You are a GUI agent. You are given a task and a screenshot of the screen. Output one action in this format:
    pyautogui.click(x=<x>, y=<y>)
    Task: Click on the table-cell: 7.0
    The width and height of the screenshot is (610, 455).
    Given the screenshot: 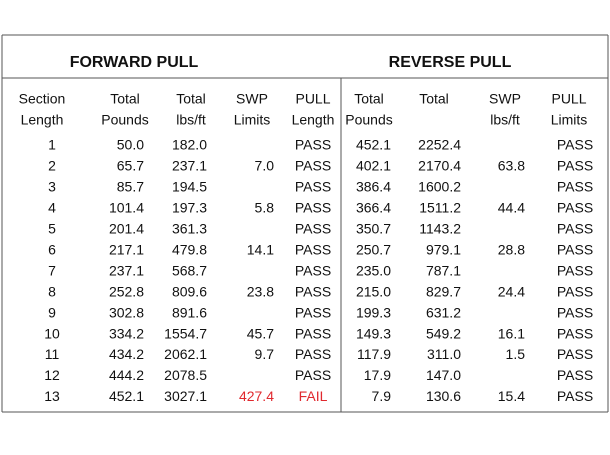 What is the action you would take?
    pyautogui.click(x=265, y=166)
    